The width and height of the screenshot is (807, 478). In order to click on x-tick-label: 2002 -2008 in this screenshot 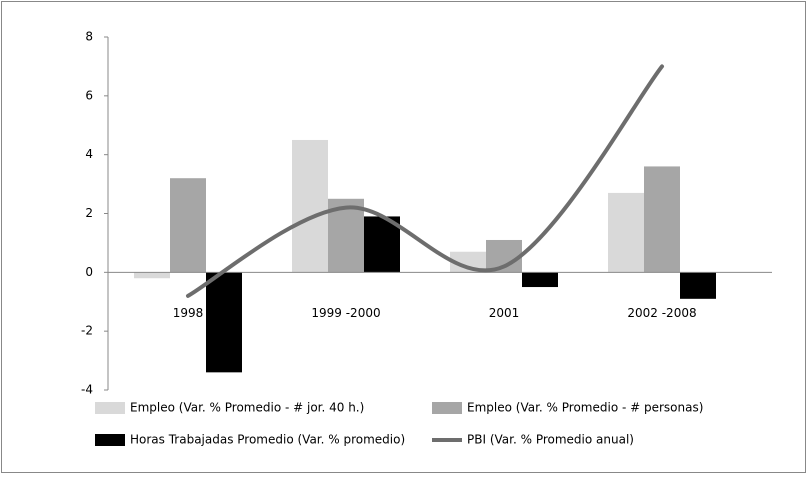, I will do `click(661, 313)`.